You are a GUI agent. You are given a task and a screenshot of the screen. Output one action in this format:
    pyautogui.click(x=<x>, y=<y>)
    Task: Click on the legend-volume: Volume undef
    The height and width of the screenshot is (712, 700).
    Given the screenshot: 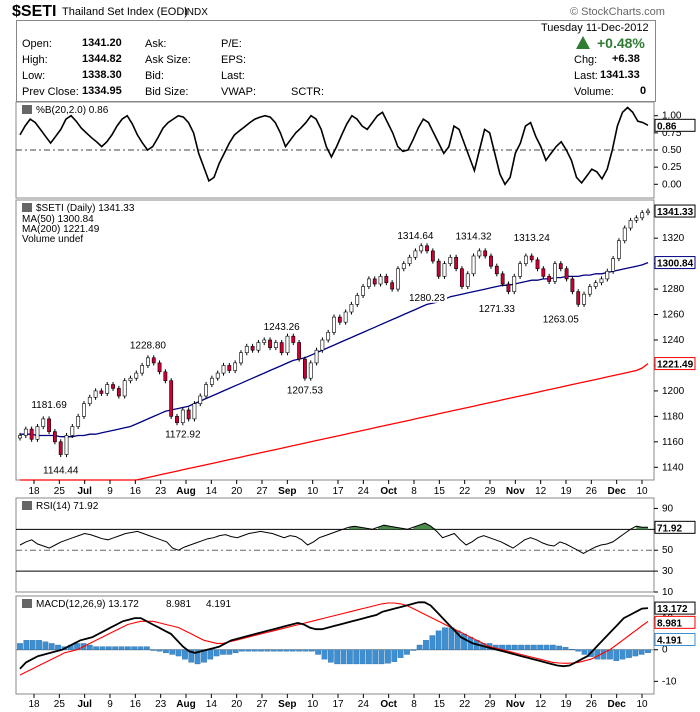 What is the action you would take?
    pyautogui.click(x=52, y=239)
    